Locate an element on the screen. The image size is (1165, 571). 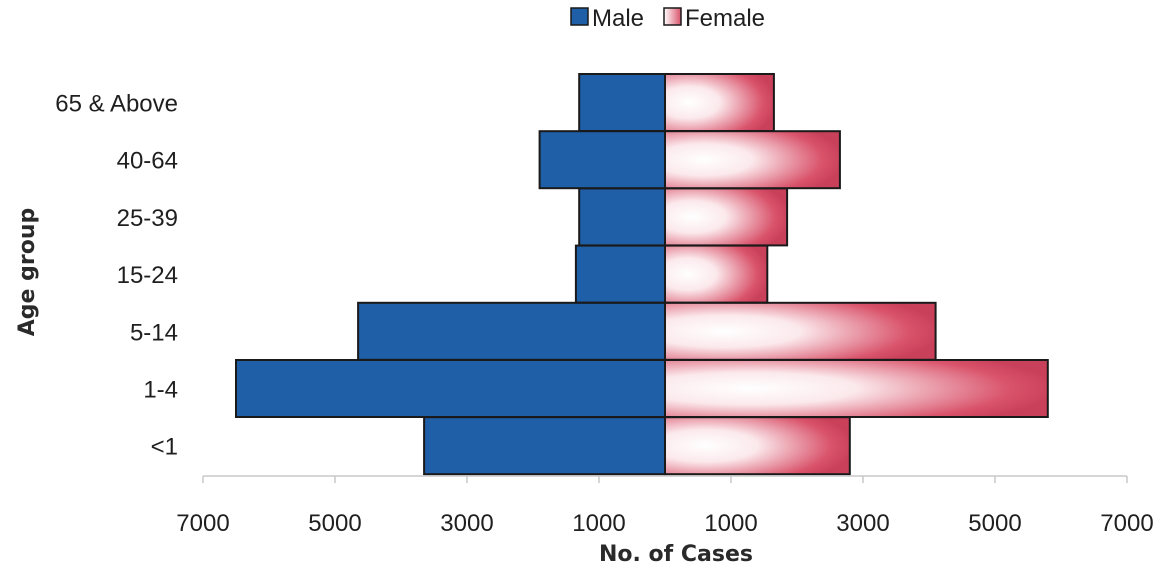
legend: Male Female is located at coordinates (667, 18).